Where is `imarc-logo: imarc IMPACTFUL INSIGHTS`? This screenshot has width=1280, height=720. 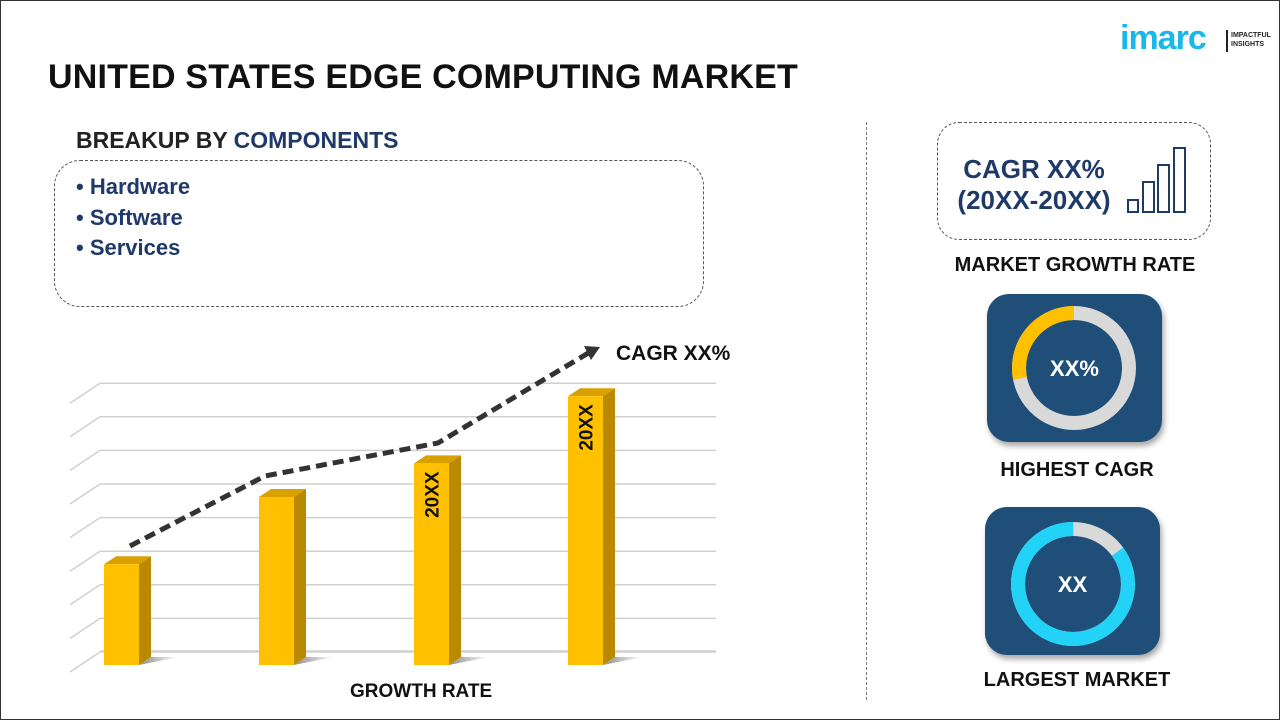 imarc-logo: imarc IMPACTFUL INSIGHTS is located at coordinates (1200, 36).